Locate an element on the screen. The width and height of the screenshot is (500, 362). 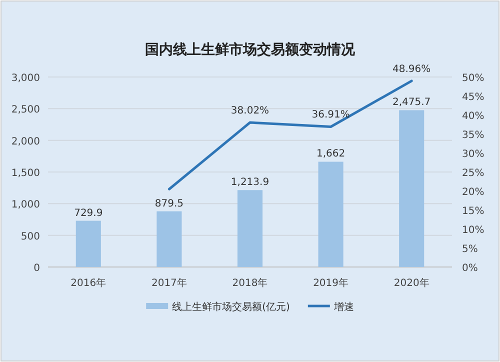
y2-tick-label: 20% is located at coordinates (473, 192).